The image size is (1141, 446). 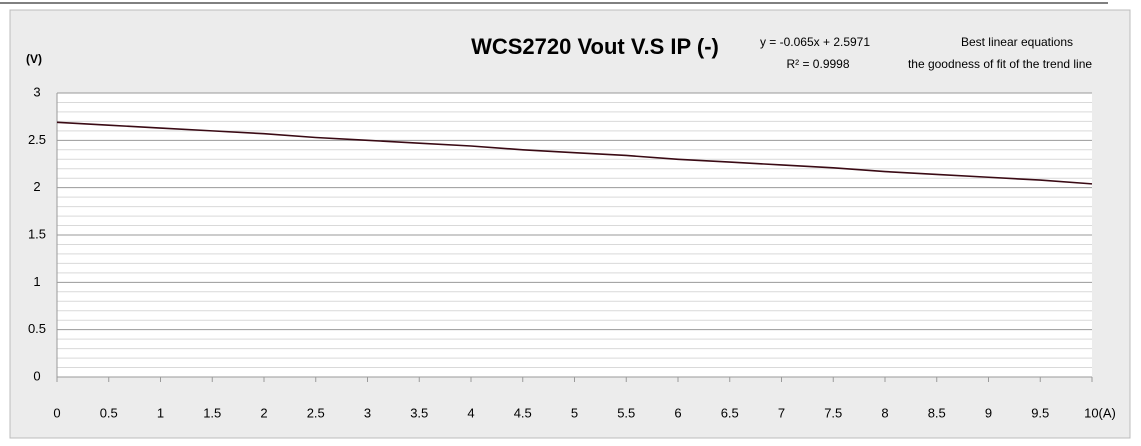 What do you see at coordinates (367, 412) in the screenshot?
I see `x-tick-label: 3` at bounding box center [367, 412].